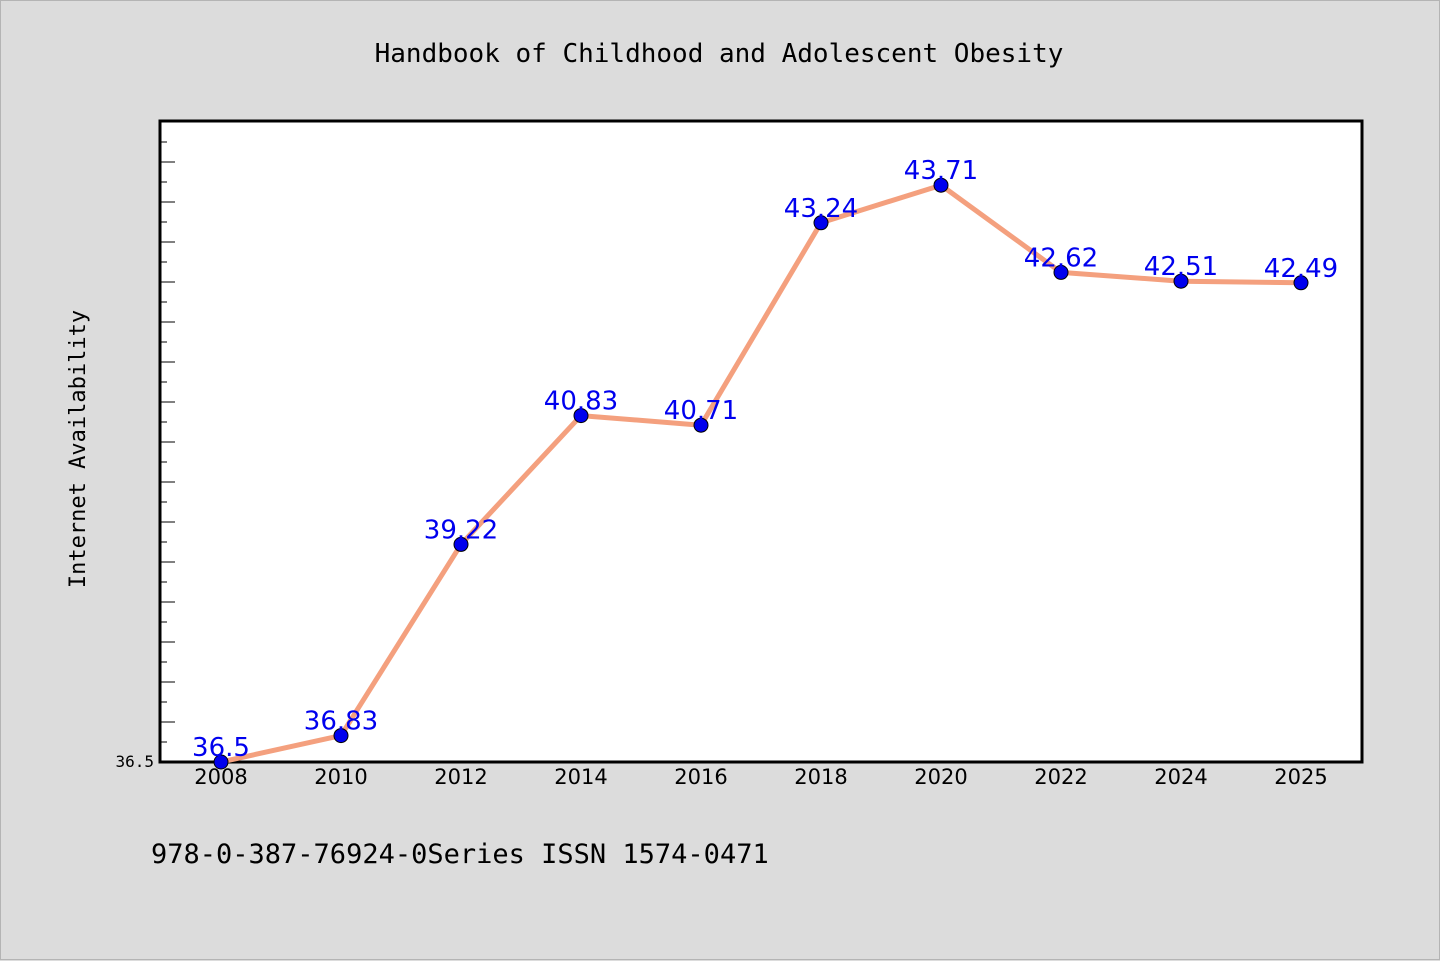 The image size is (1440, 961). Describe the element at coordinates (941, 171) in the screenshot. I see `data-label: 43.71` at that location.